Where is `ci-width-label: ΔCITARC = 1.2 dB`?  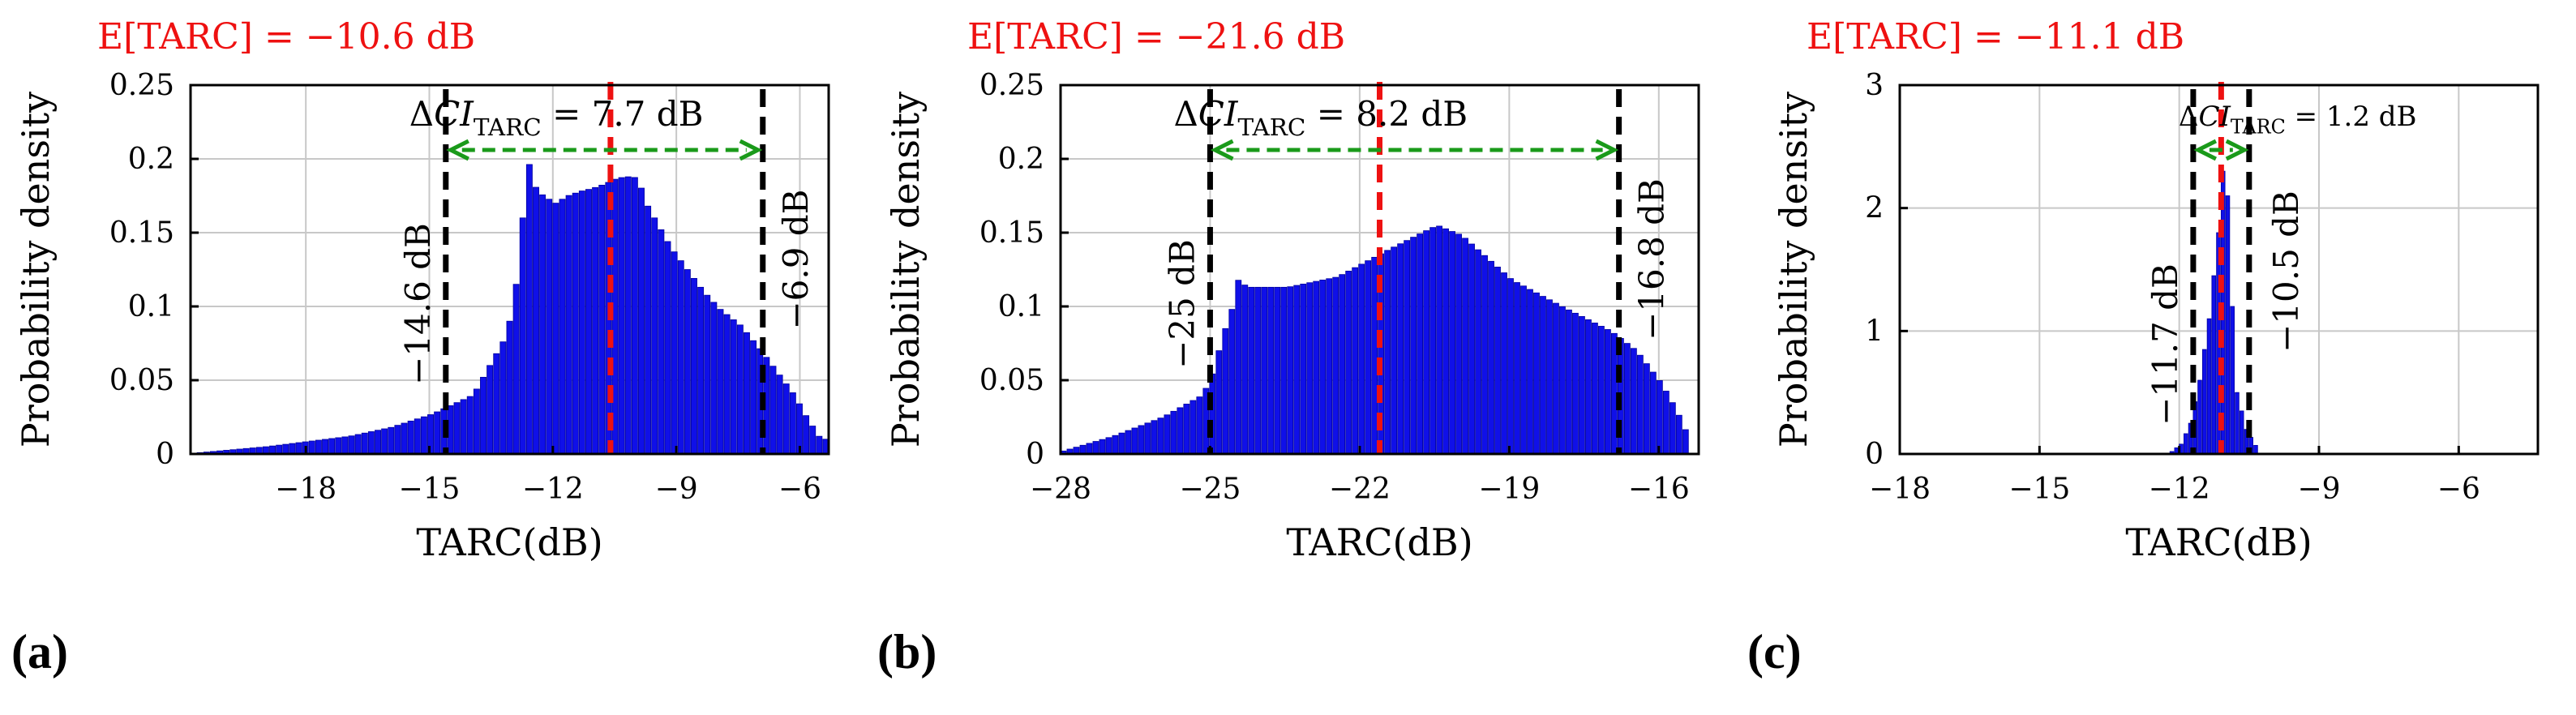 ci-width-label: ΔCITARC = 1.2 dB is located at coordinates (2298, 120).